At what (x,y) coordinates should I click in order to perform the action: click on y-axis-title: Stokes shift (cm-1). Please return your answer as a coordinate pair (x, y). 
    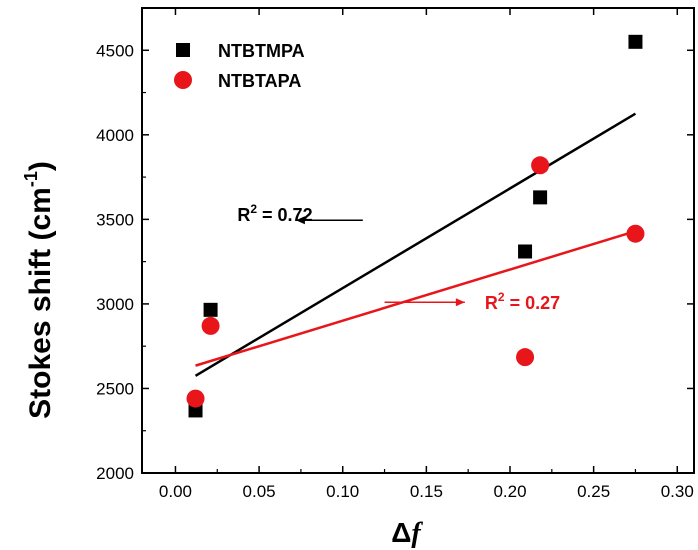
    Looking at the image, I should click on (39, 290).